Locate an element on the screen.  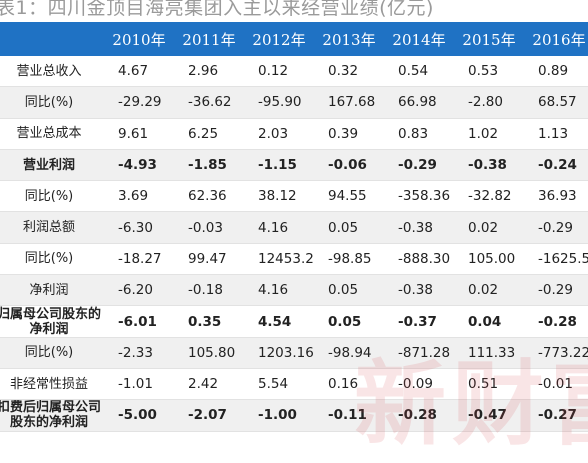
table-cell: 9.61 is located at coordinates (139, 134).